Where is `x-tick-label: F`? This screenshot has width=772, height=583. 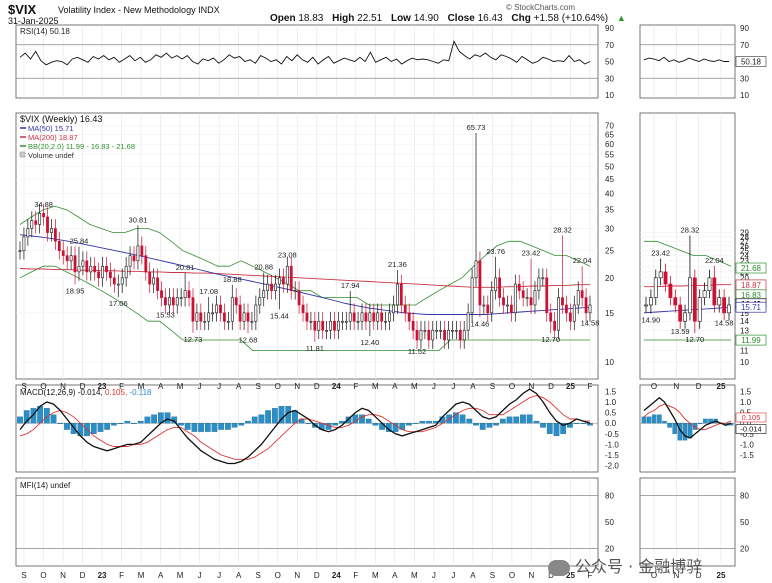
x-tick-label: F is located at coordinates (355, 386).